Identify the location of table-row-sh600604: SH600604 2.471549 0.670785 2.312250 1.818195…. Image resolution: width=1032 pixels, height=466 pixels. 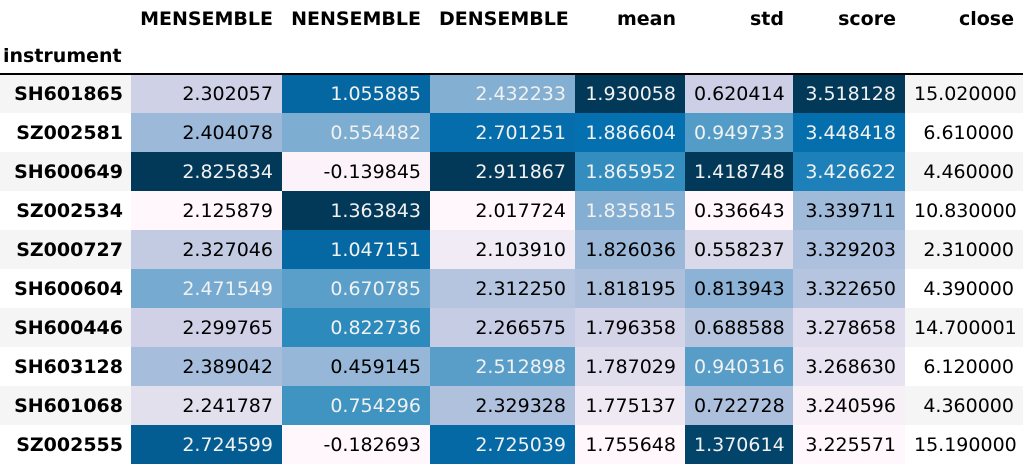
(511, 288).